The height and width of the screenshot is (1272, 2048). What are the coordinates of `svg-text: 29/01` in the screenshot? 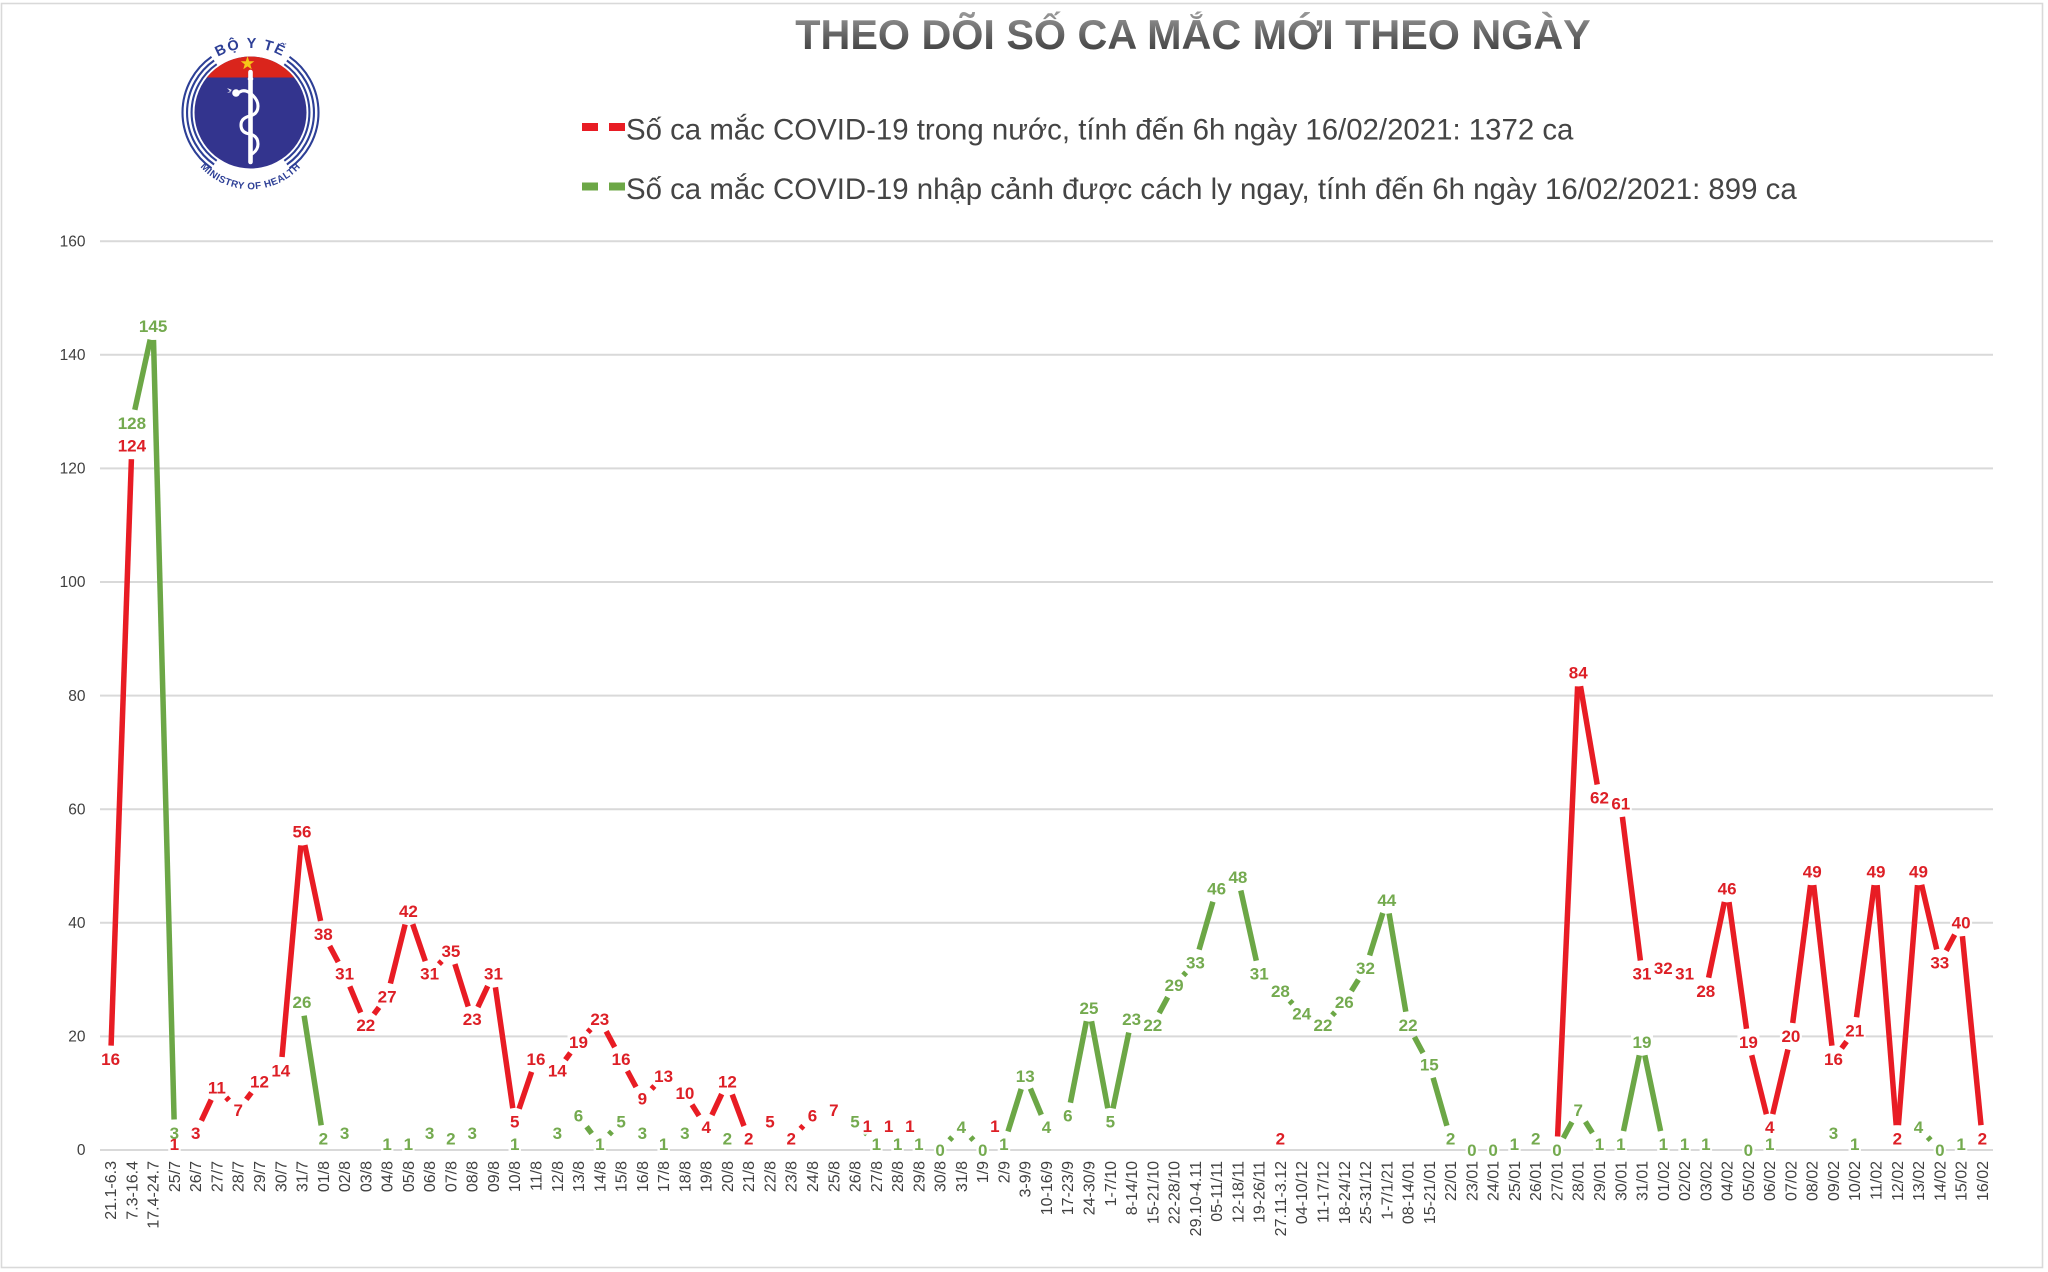 It's located at (1600, 1181).